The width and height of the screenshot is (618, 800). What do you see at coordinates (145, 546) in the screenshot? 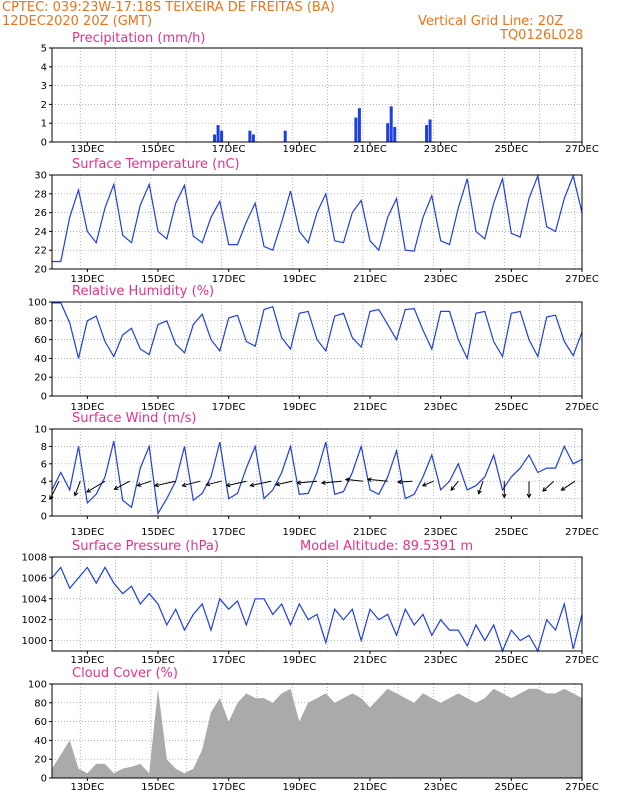
I see `panel-title: Surface Pressure (hPa)` at bounding box center [145, 546].